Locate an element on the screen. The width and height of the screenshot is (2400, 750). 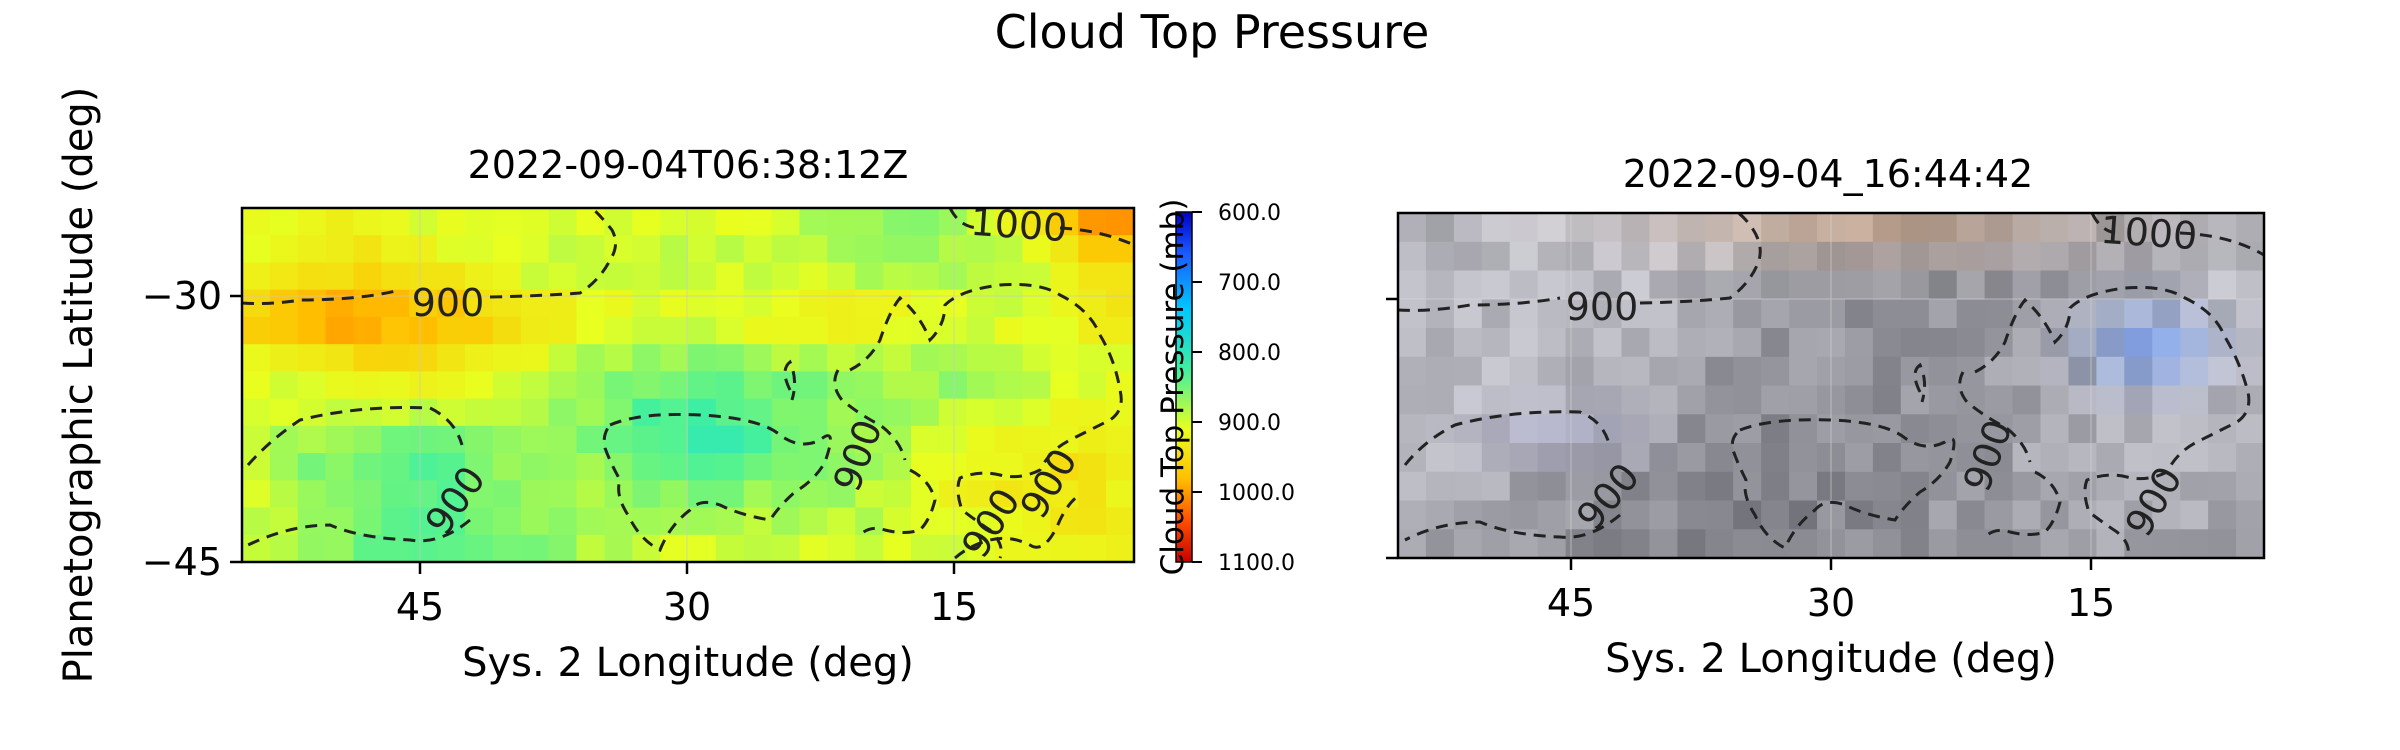
right-x-tick-label-30: 30 is located at coordinates (1831, 603).